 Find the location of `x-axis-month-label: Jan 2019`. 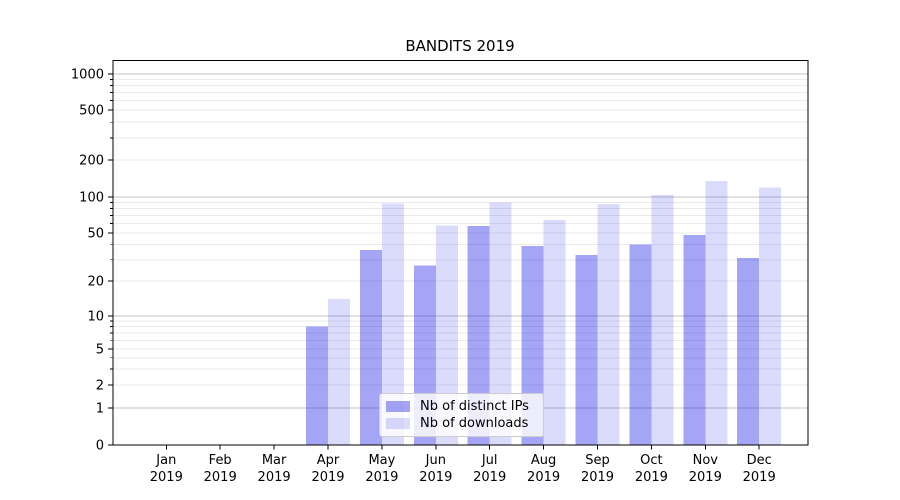

x-axis-month-label: Jan 2019 is located at coordinates (166, 469).